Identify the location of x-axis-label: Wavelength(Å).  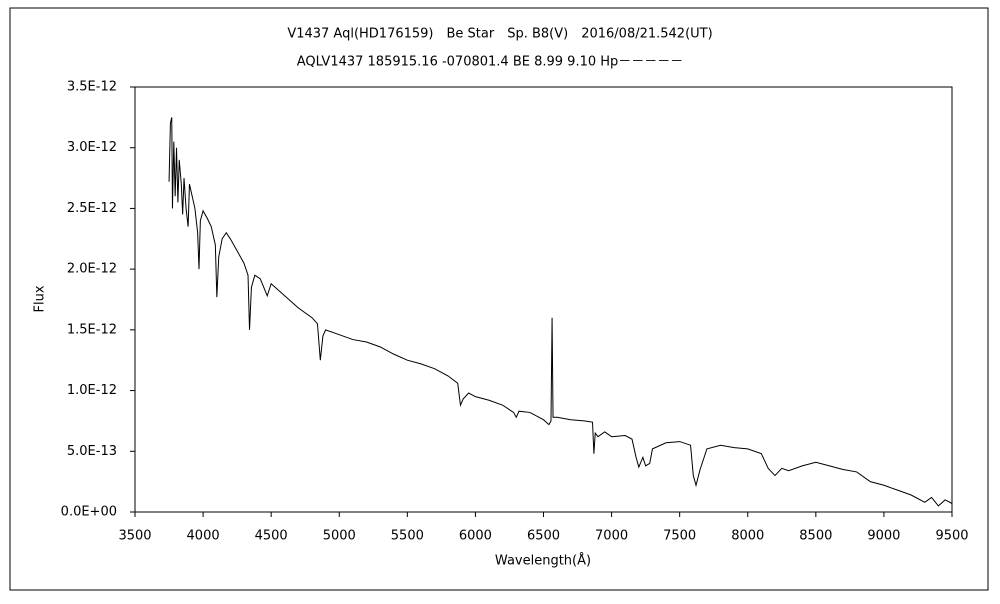
(543, 561).